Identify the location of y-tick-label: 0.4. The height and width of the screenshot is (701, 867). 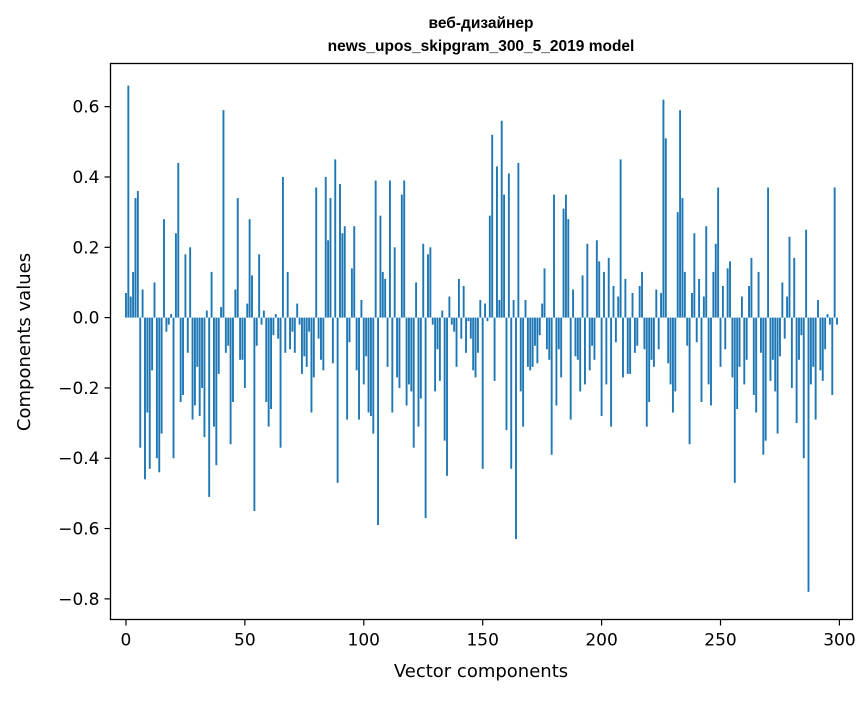
(85, 178).